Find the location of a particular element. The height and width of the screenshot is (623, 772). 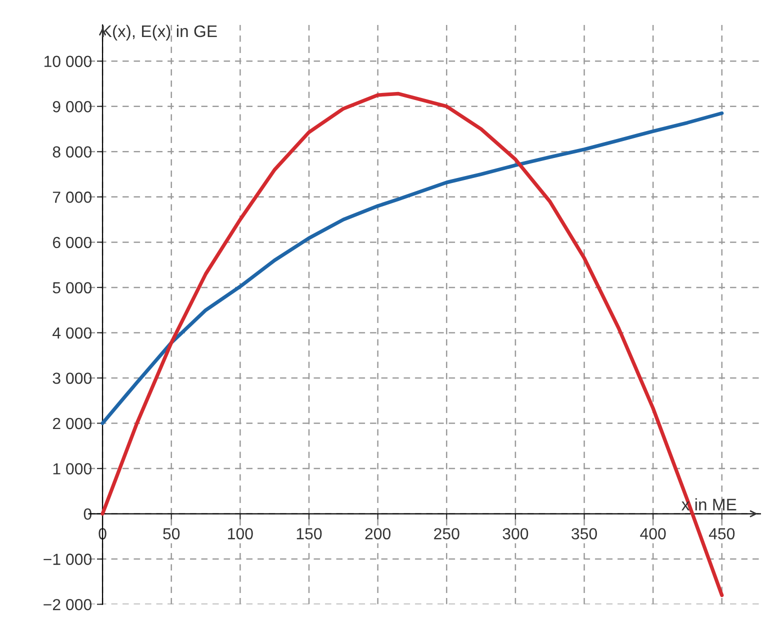

y-tick-label: 3 000 is located at coordinates (72, 378).